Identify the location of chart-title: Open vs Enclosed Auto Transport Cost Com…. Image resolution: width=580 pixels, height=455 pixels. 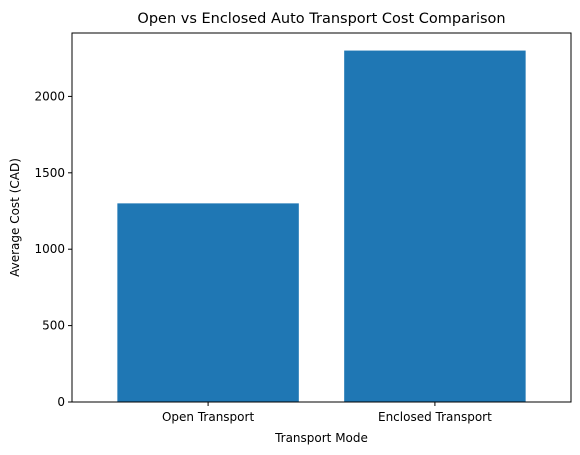
(321, 19).